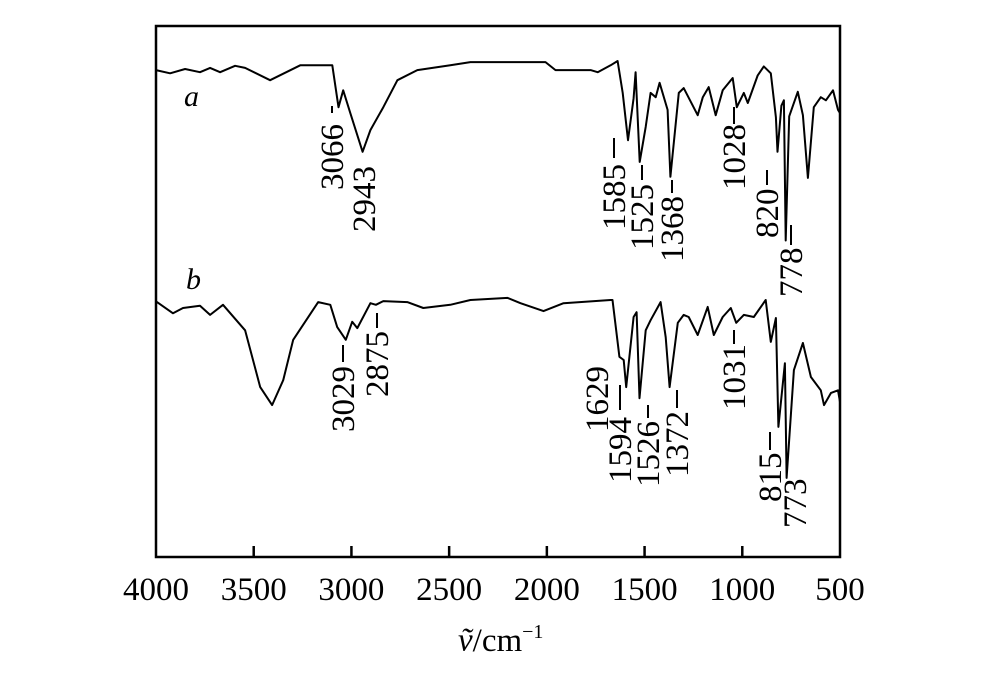  What do you see at coordinates (735, 377) in the screenshot?
I see `peak-label: 1031` at bounding box center [735, 377].